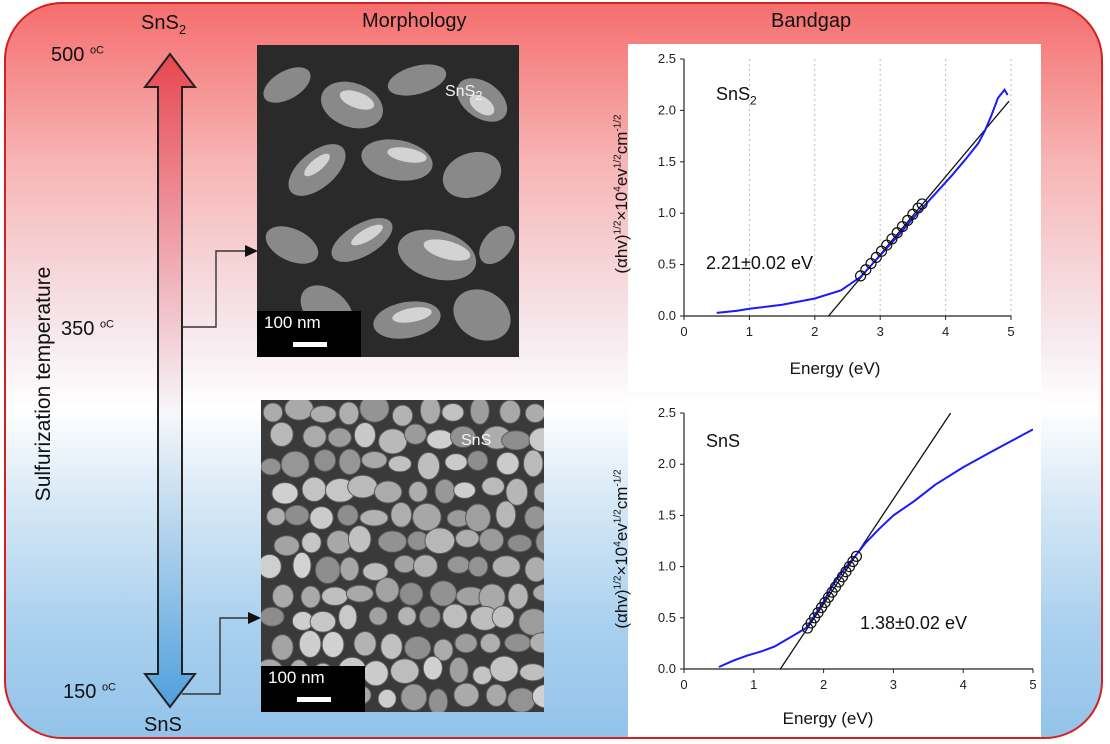 The width and height of the screenshot is (1110, 744). I want to click on sns-grain-texture, so click(402, 556).